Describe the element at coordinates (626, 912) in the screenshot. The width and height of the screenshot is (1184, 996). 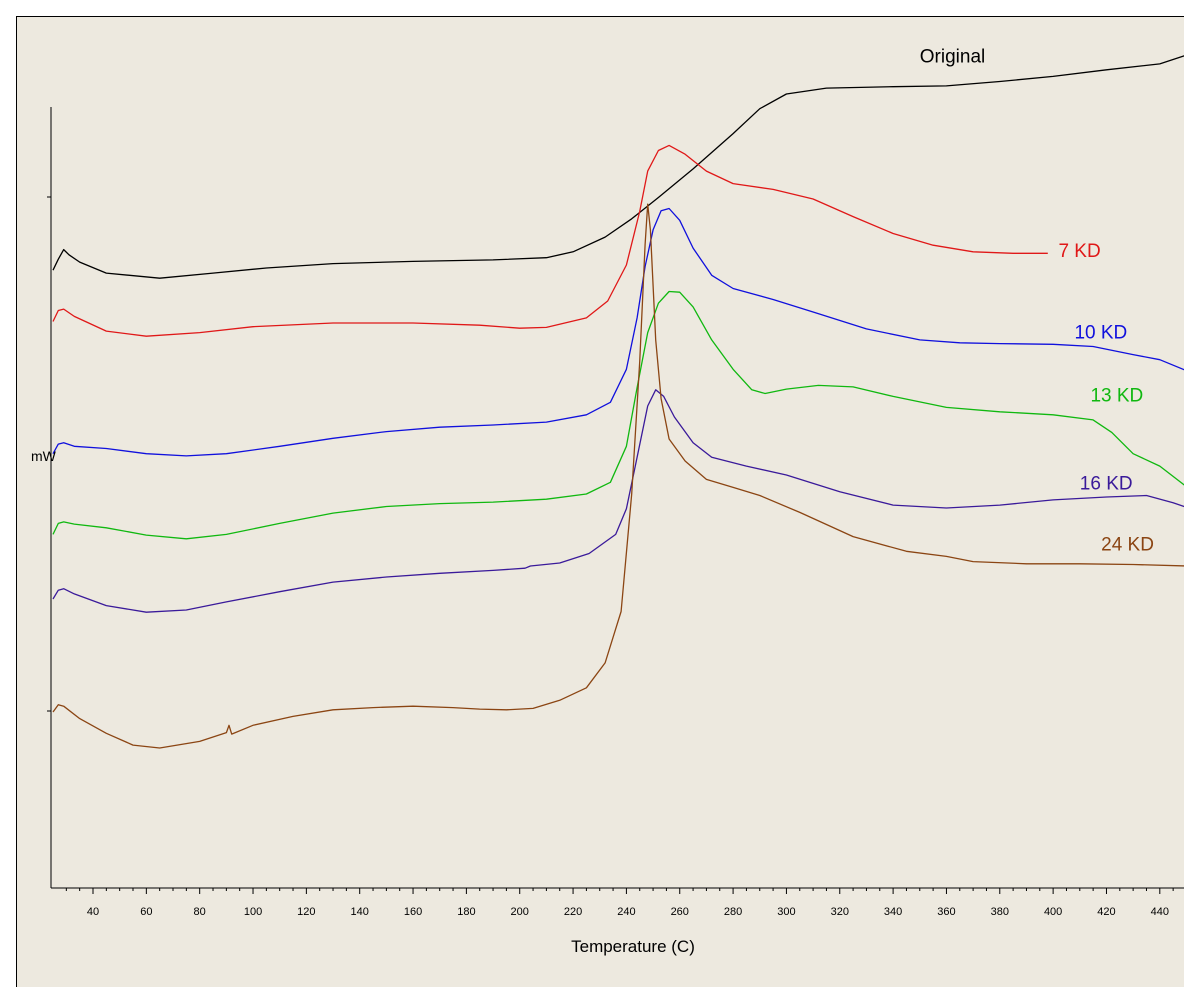
I see `x-tick-label: 240` at that location.